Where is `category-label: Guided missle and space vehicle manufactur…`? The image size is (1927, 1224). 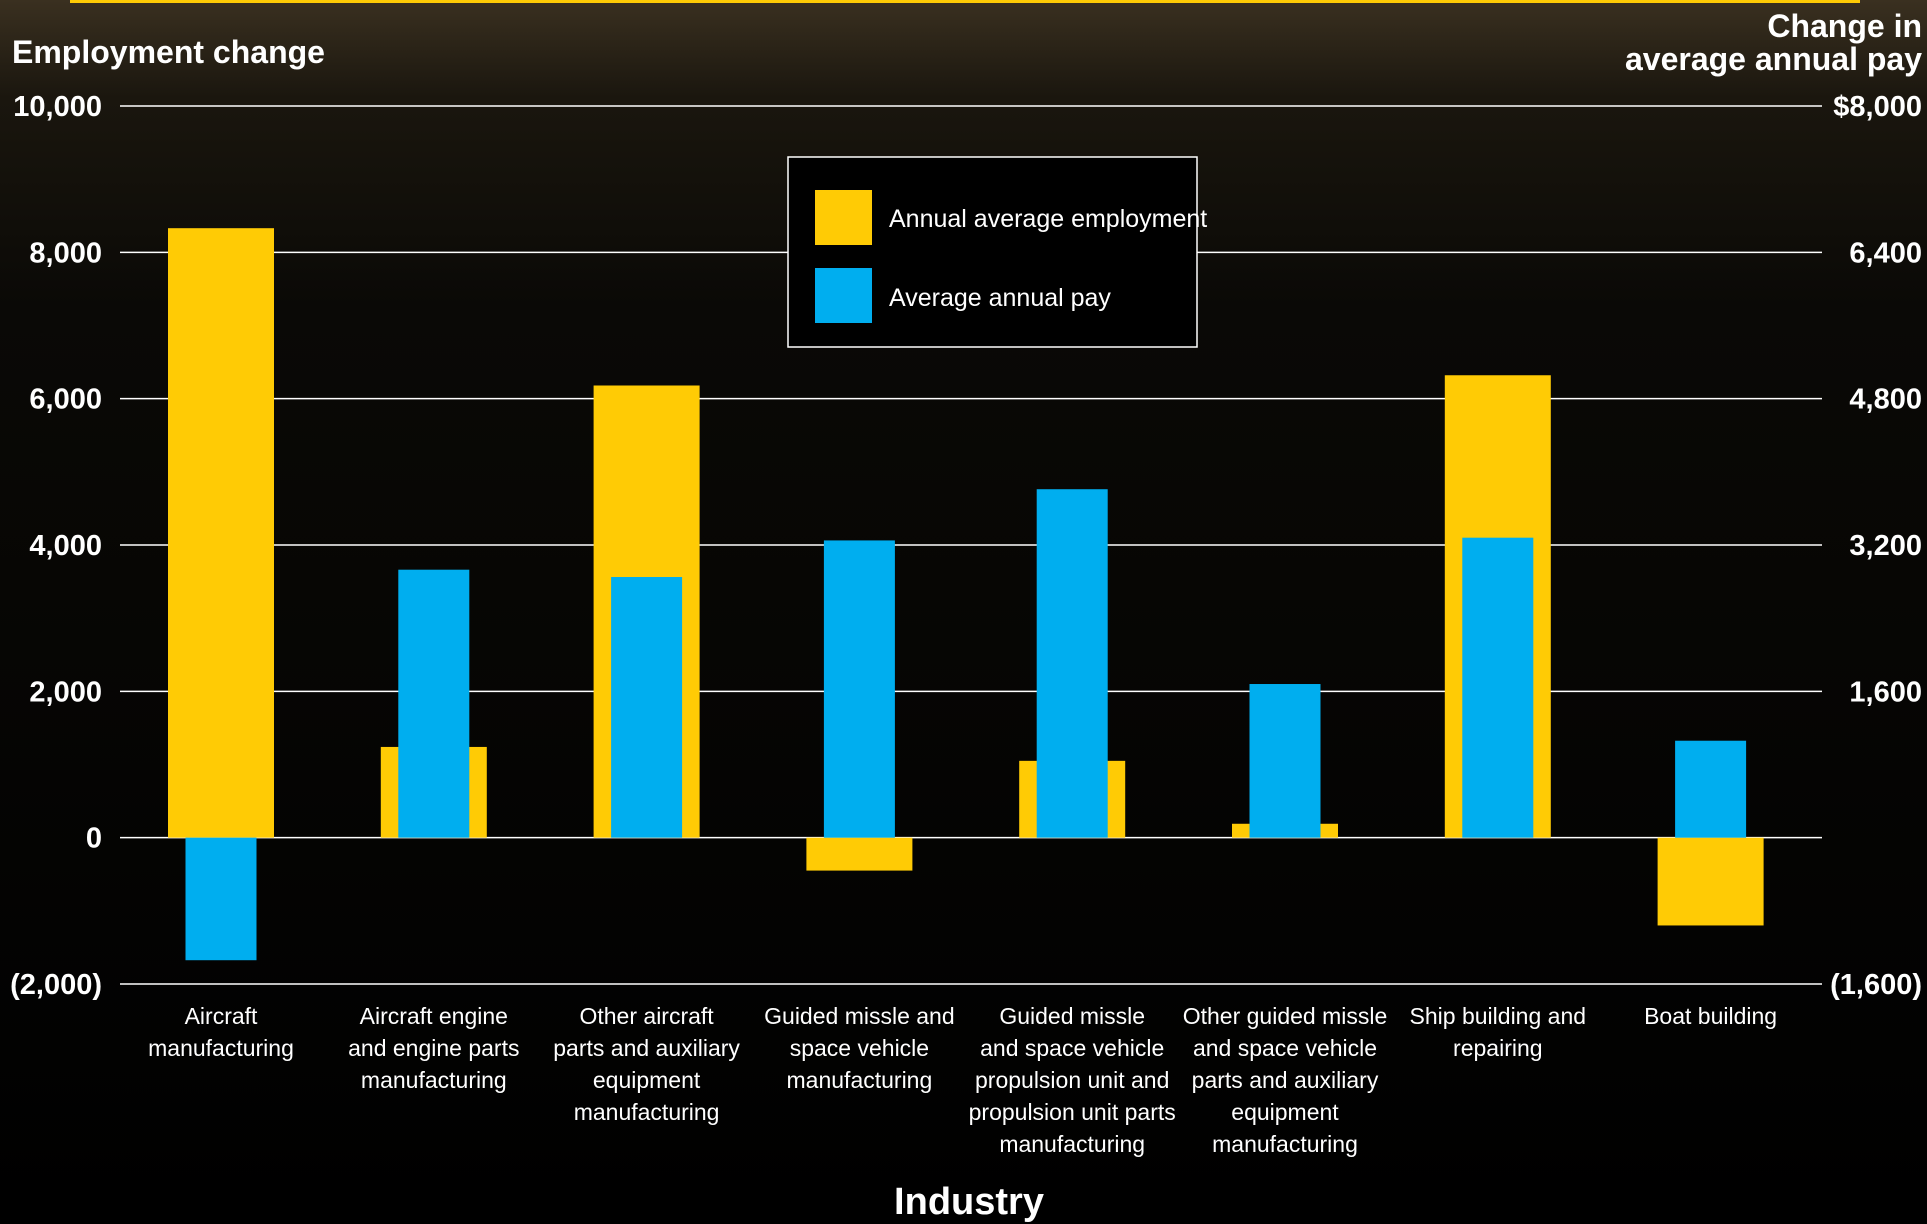 category-label: Guided missle and space vehicle manufactur… is located at coordinates (859, 1048).